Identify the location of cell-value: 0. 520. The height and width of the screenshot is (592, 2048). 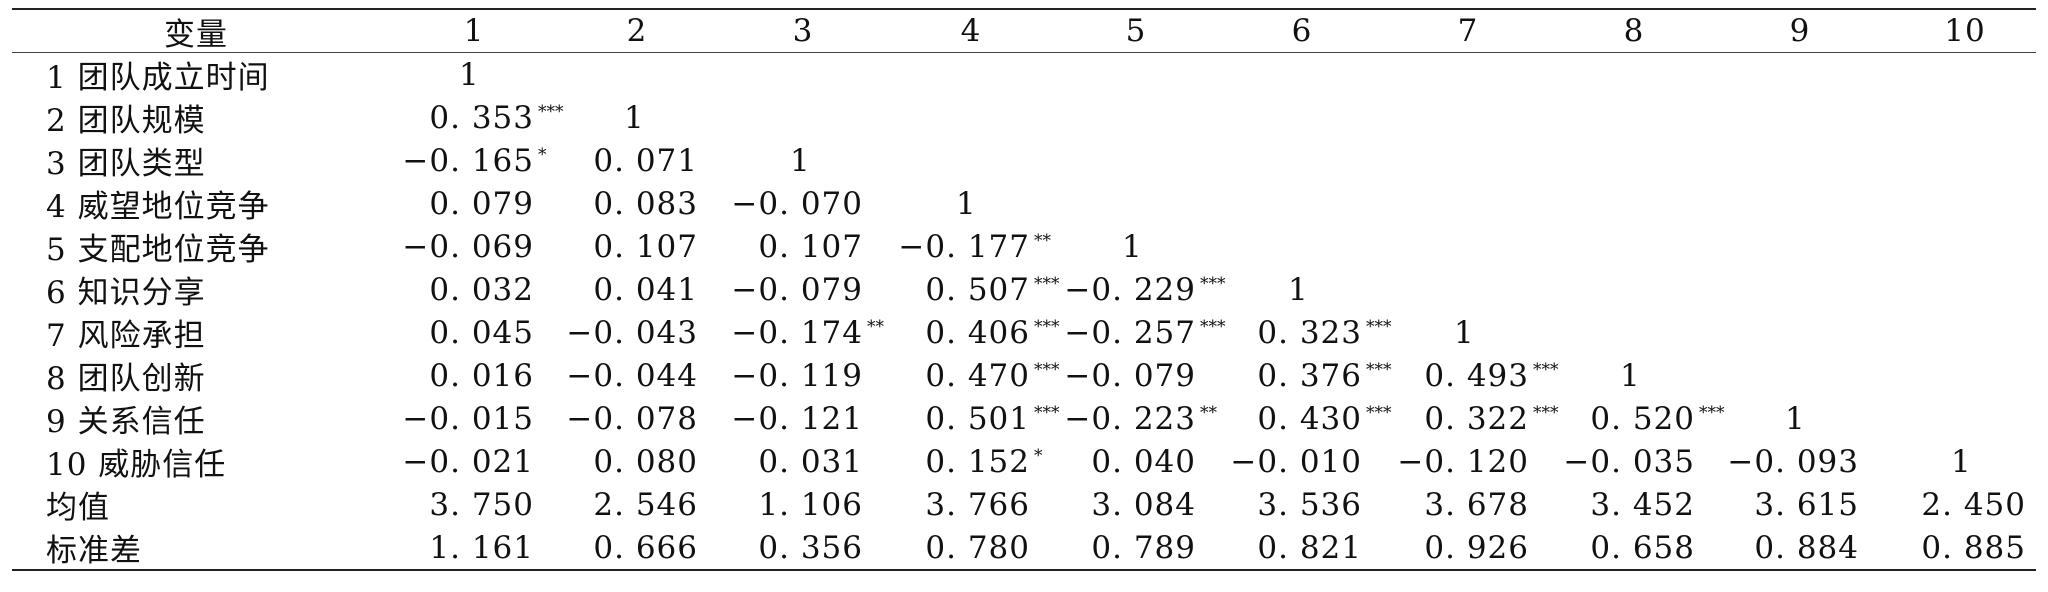
(1642, 418).